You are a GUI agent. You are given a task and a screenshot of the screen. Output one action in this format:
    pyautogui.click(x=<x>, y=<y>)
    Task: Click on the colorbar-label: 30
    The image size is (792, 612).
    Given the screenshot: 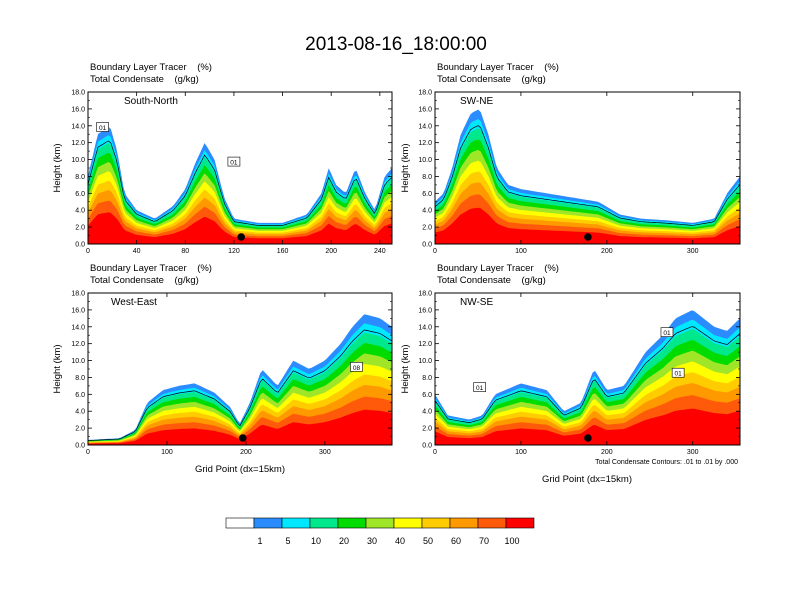 What is the action you would take?
    pyautogui.click(x=372, y=541)
    